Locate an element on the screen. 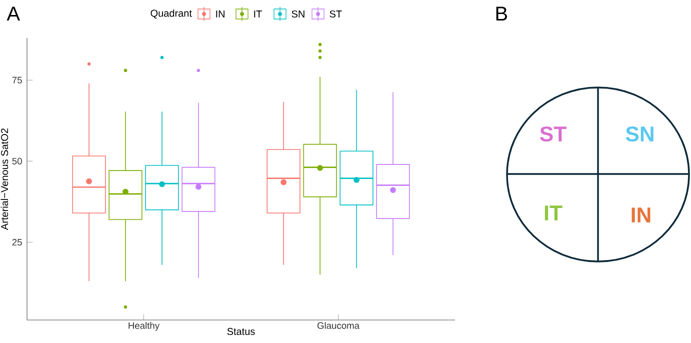  y-tick-label: 25 is located at coordinates (17, 242).